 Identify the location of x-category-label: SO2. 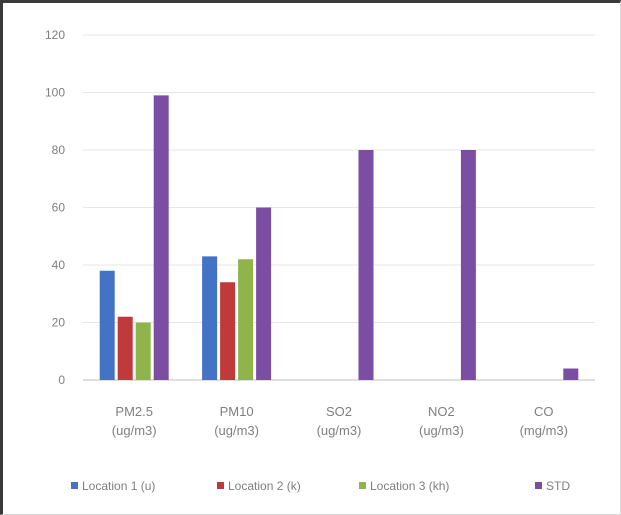
(339, 411).